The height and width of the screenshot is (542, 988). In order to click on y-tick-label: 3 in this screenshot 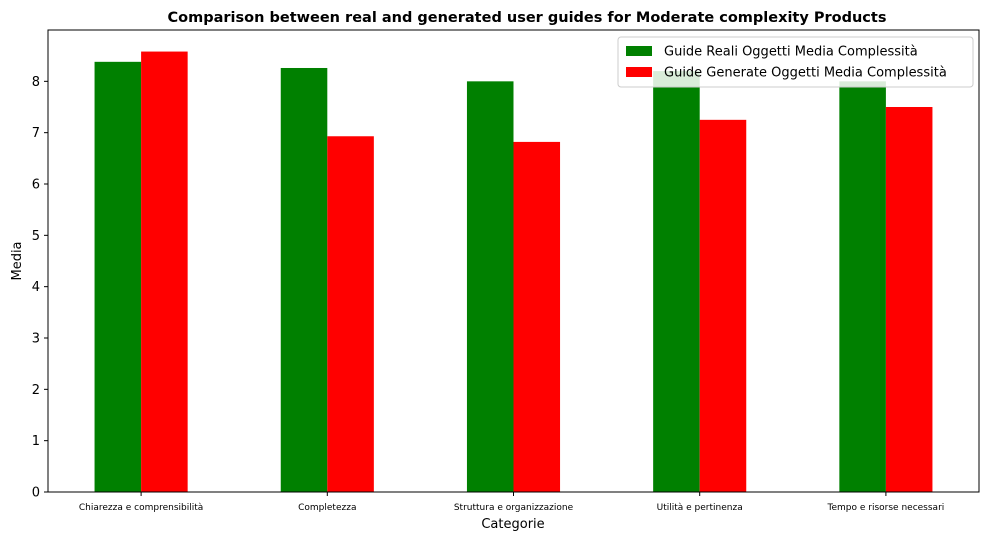, I will do `click(36, 339)`.